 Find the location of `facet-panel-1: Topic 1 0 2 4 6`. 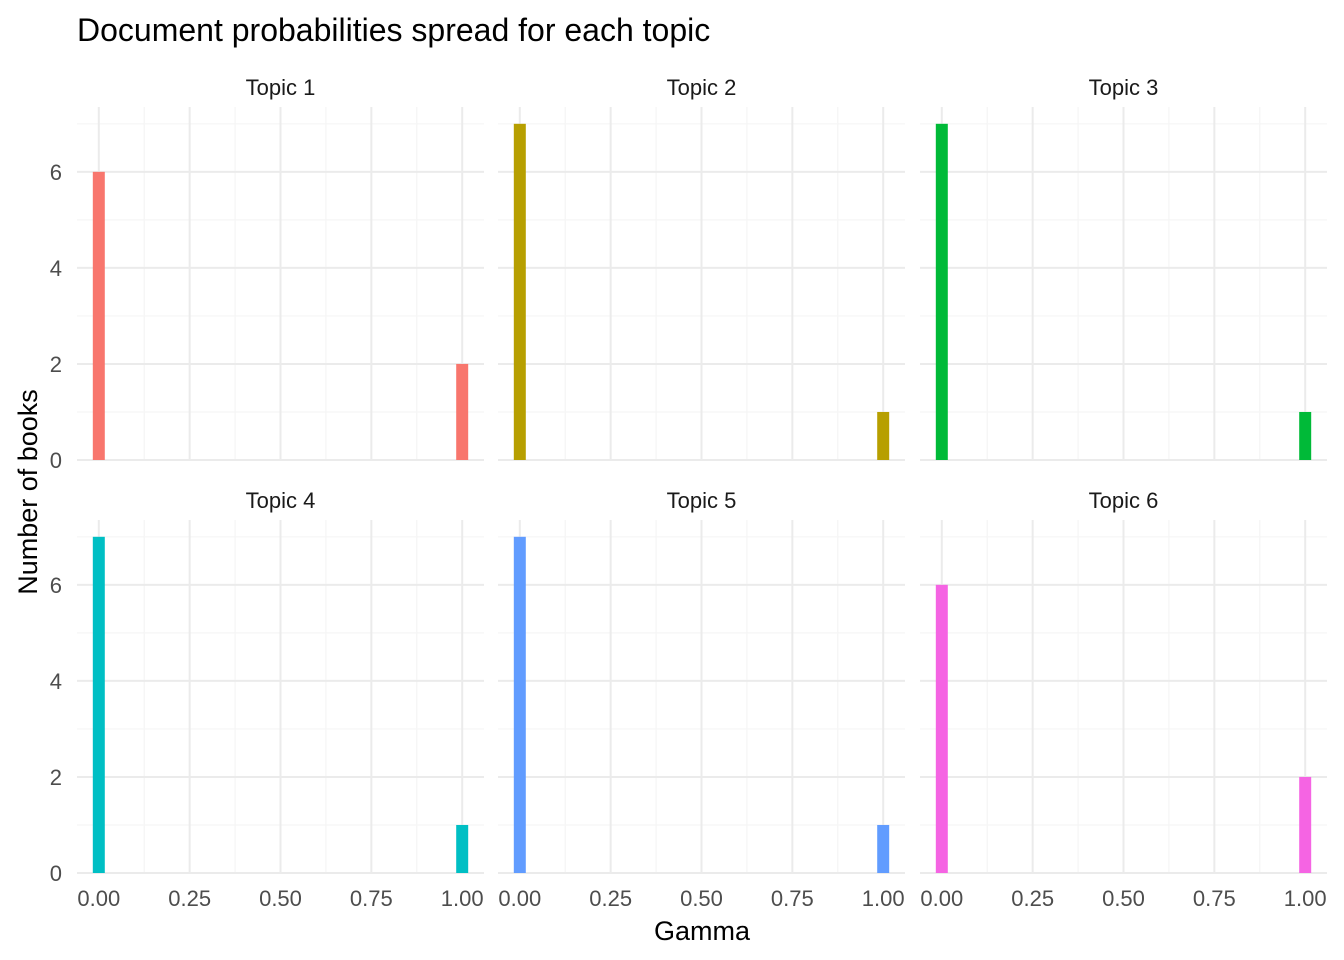

facet-panel-1: Topic 1 0 2 4 6 is located at coordinates (267, 274).